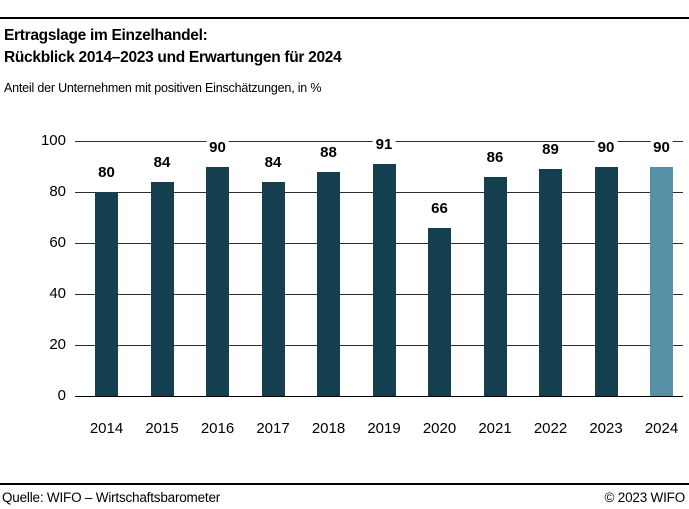  Describe the element at coordinates (111, 497) in the screenshot. I see `source-text: Quelle: WIFO – Wirtschaftsbarometer` at that location.